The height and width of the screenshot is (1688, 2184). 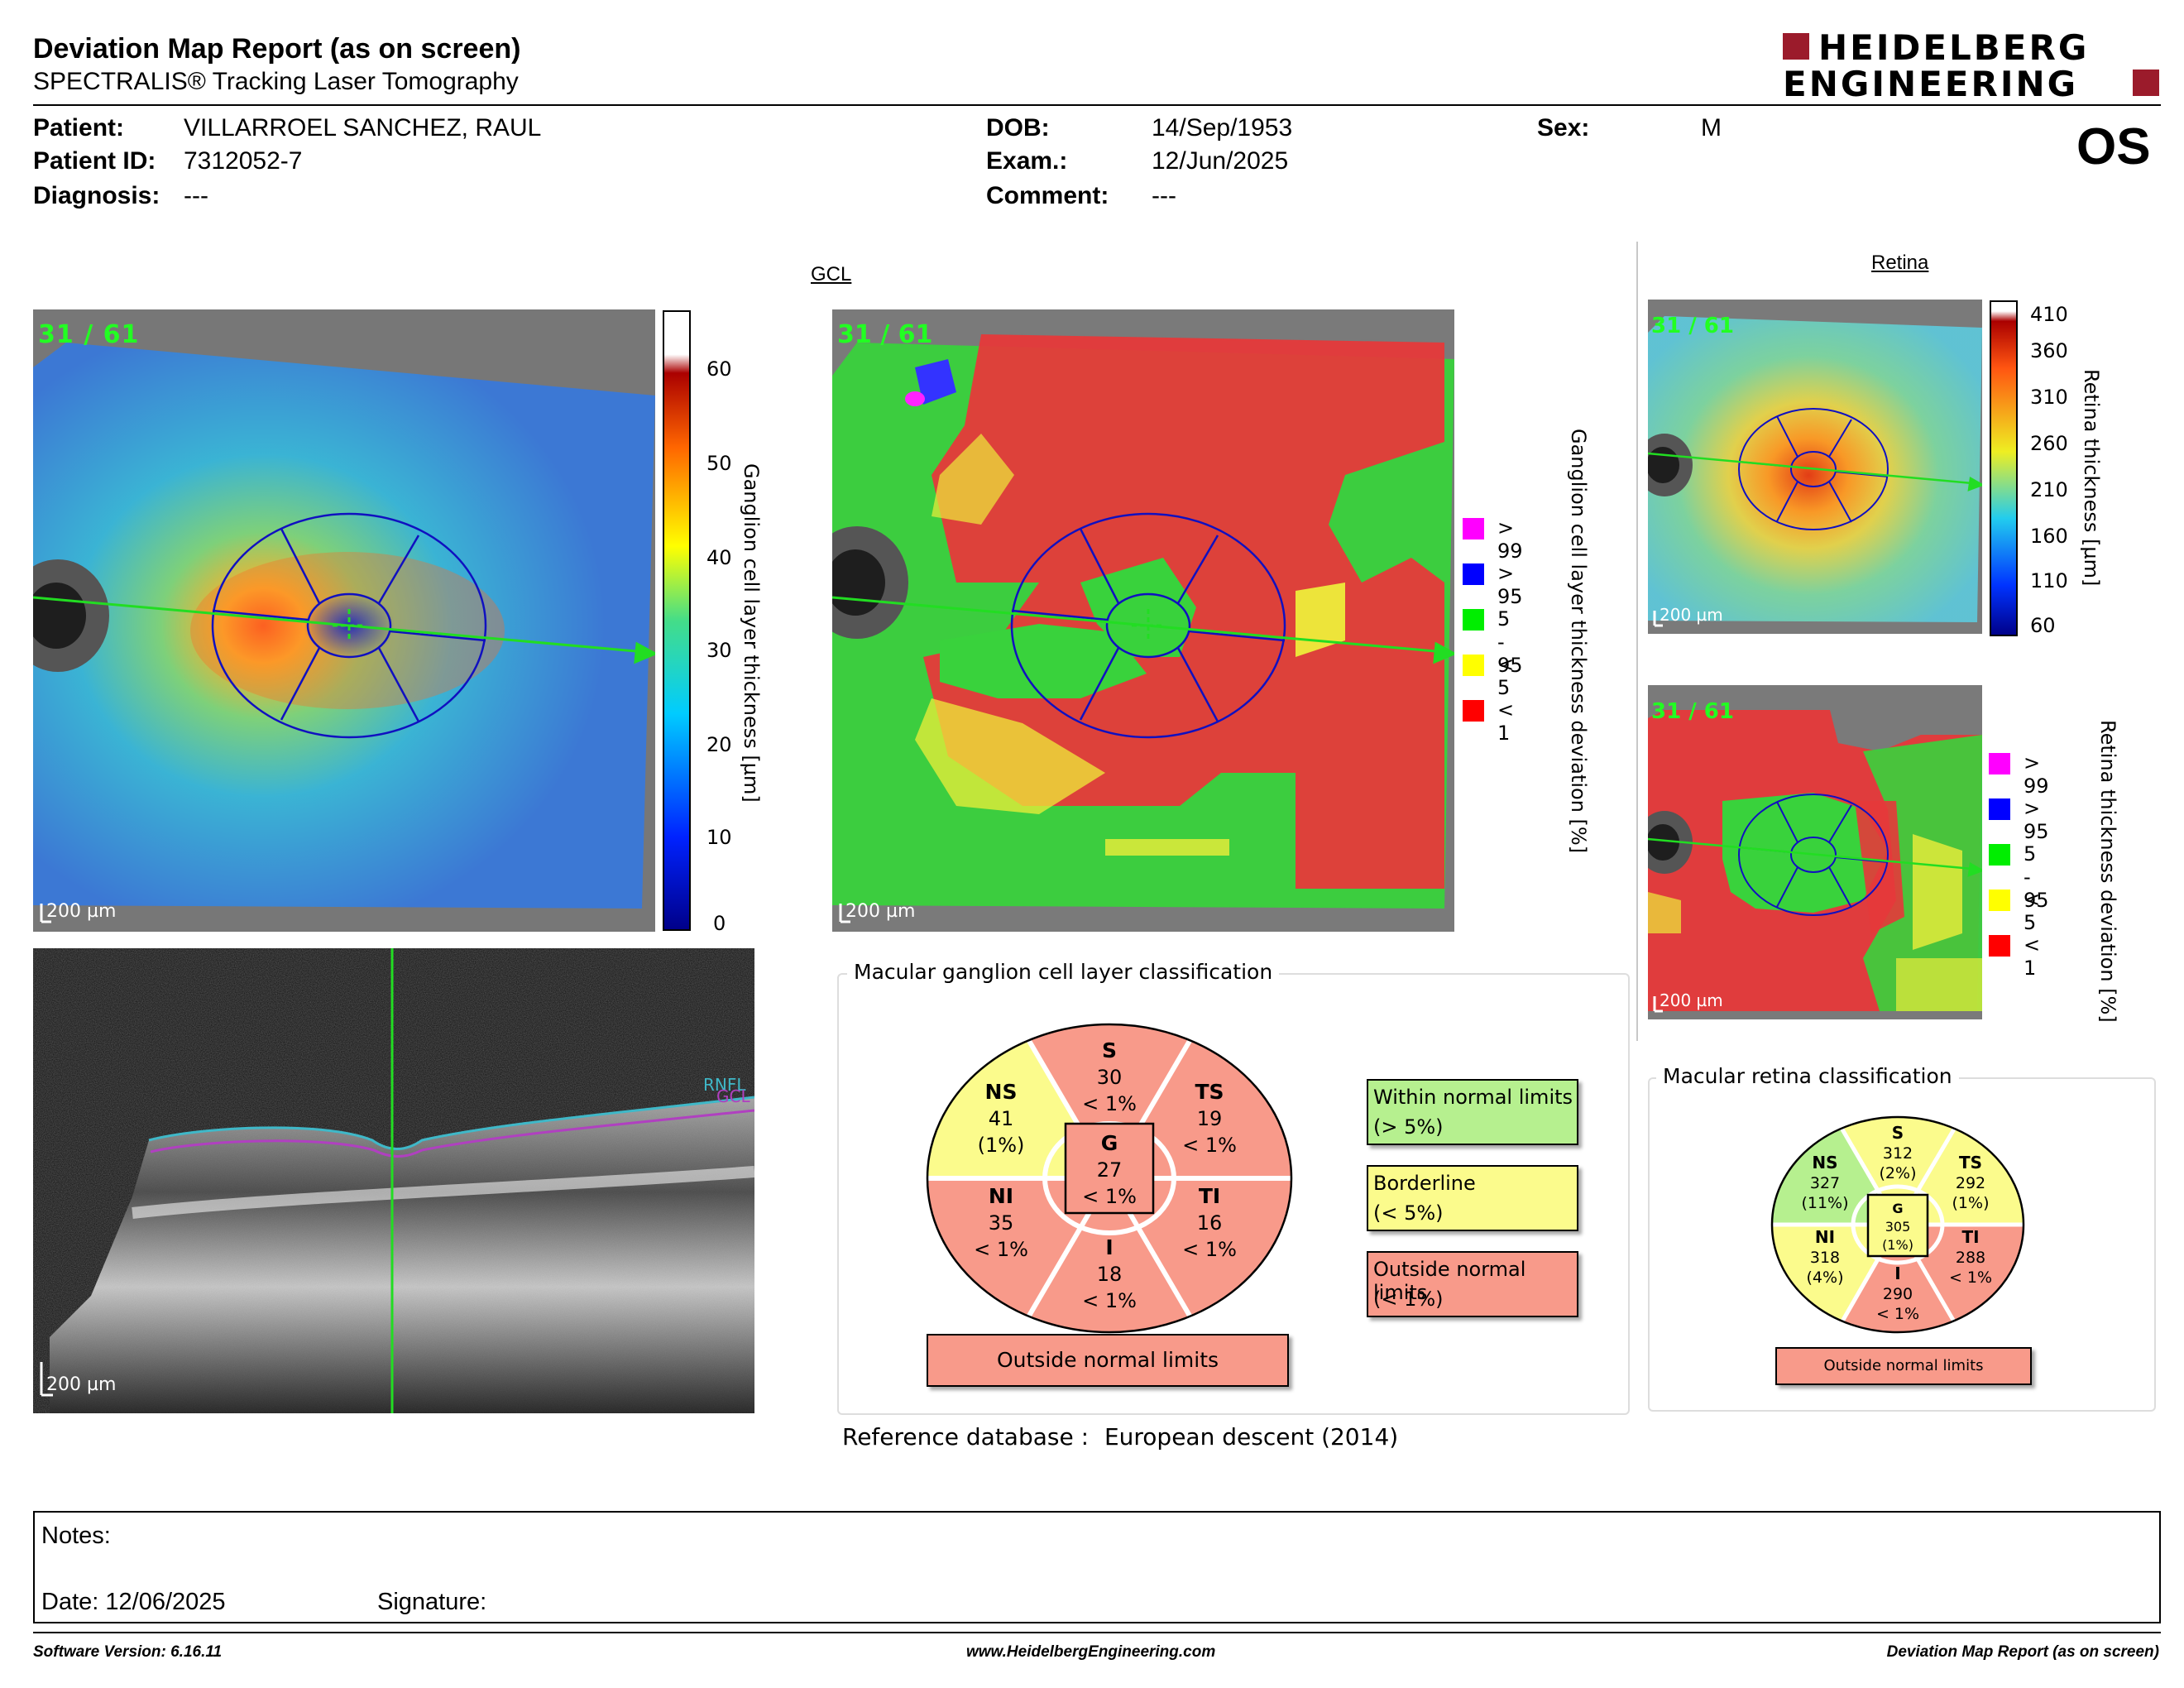 What do you see at coordinates (1472, 1112) in the screenshot?
I see `legend-within-normal: Within normal limits (> 5%)` at bounding box center [1472, 1112].